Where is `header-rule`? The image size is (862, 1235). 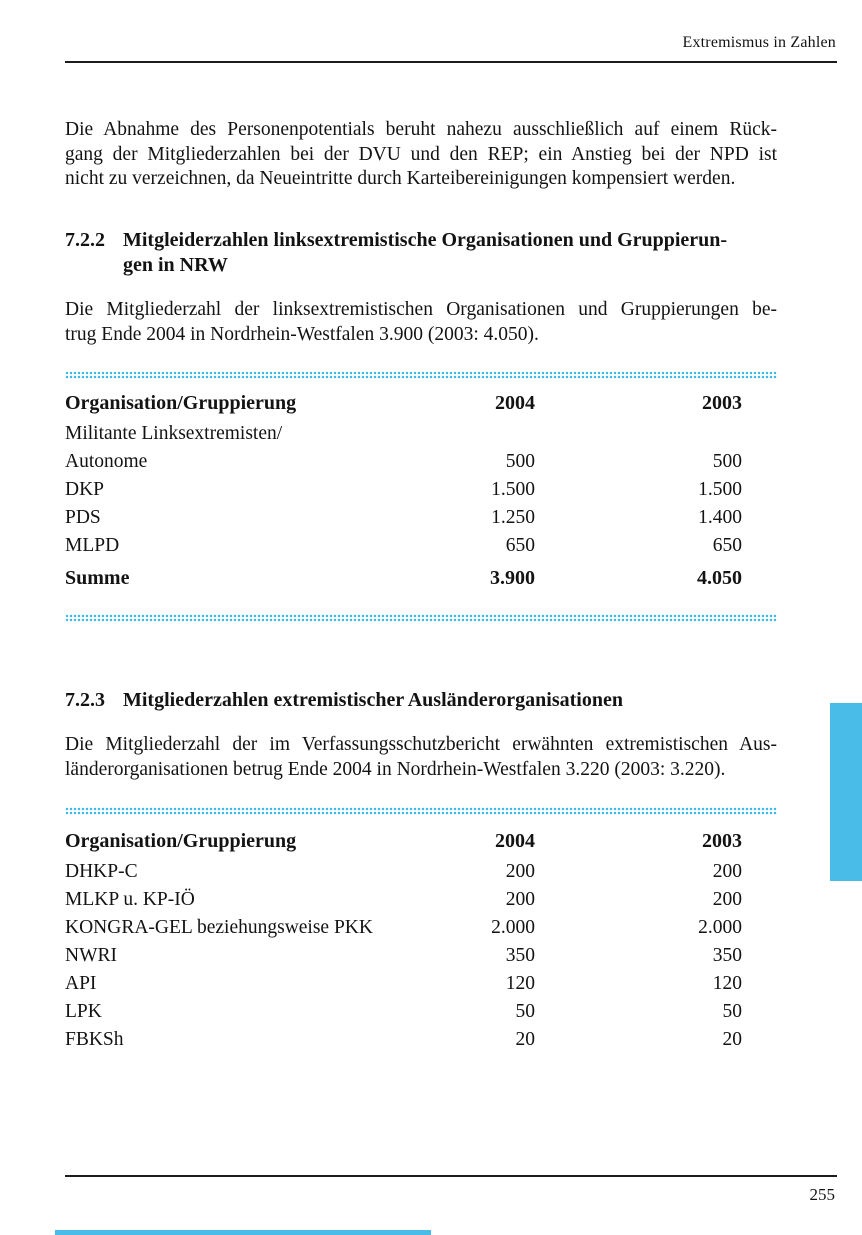 header-rule is located at coordinates (451, 62).